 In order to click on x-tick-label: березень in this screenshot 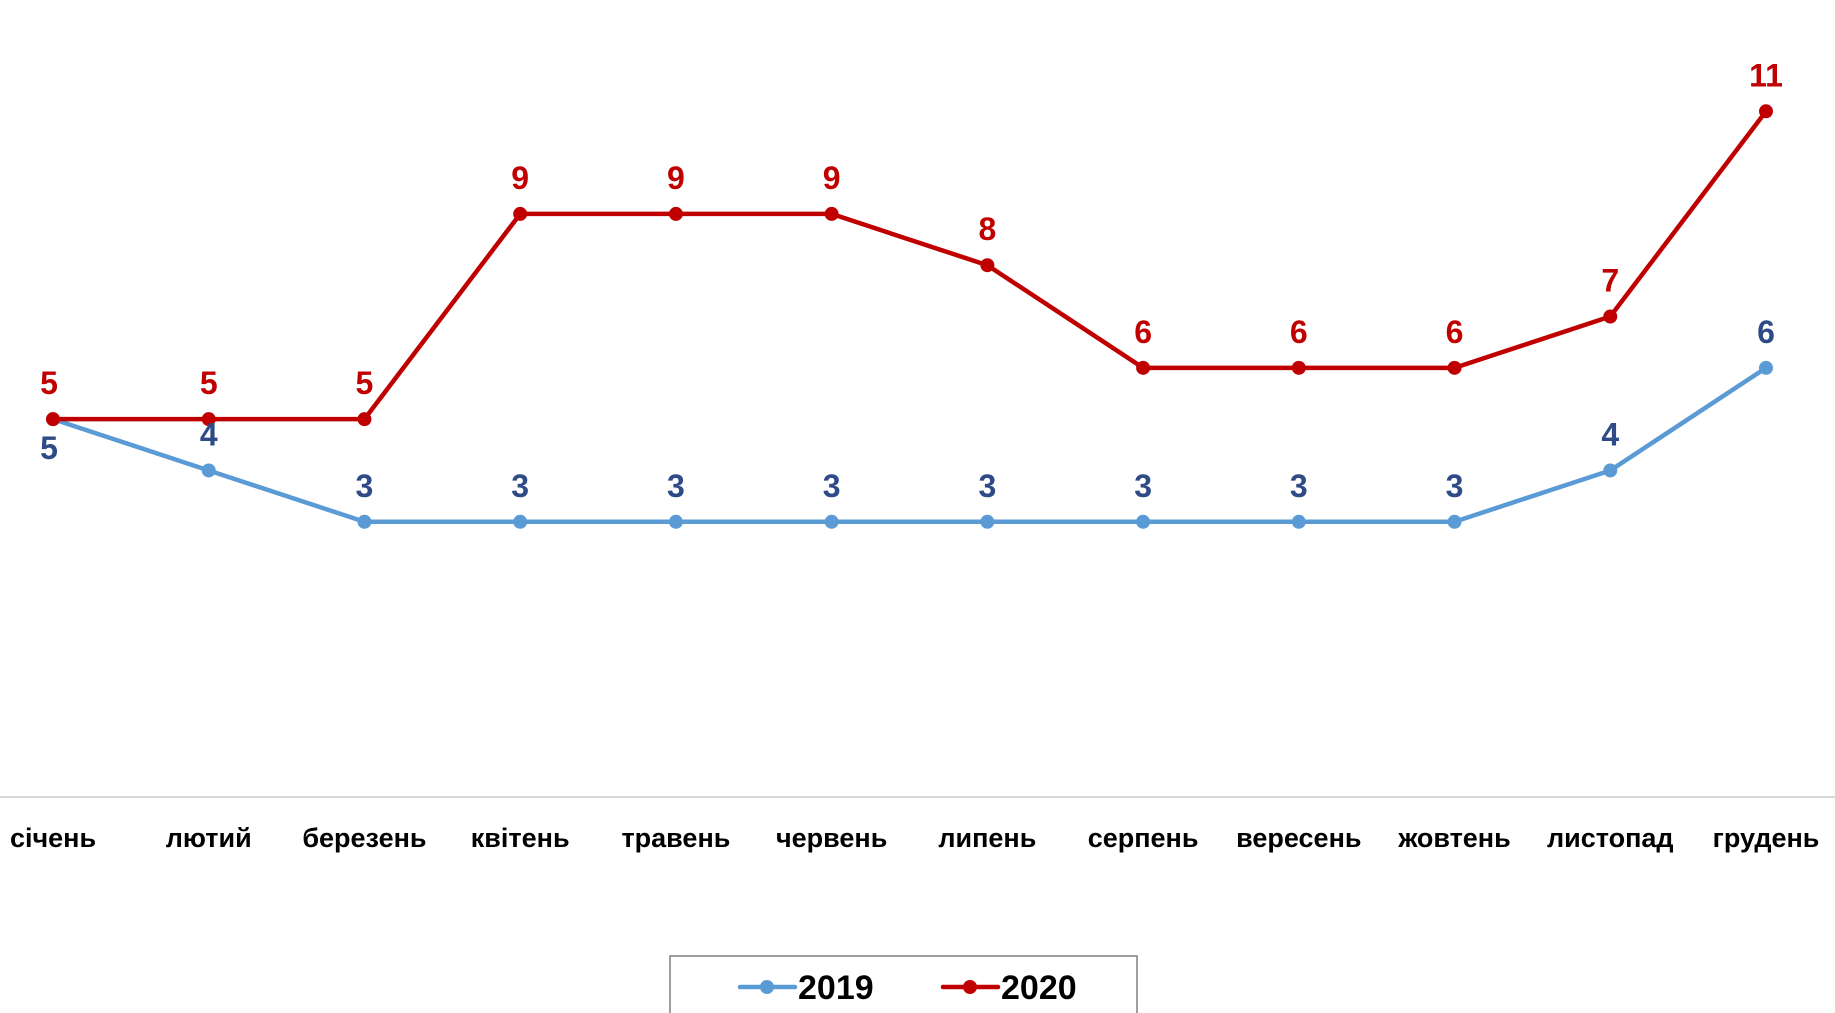, I will do `click(364, 838)`.